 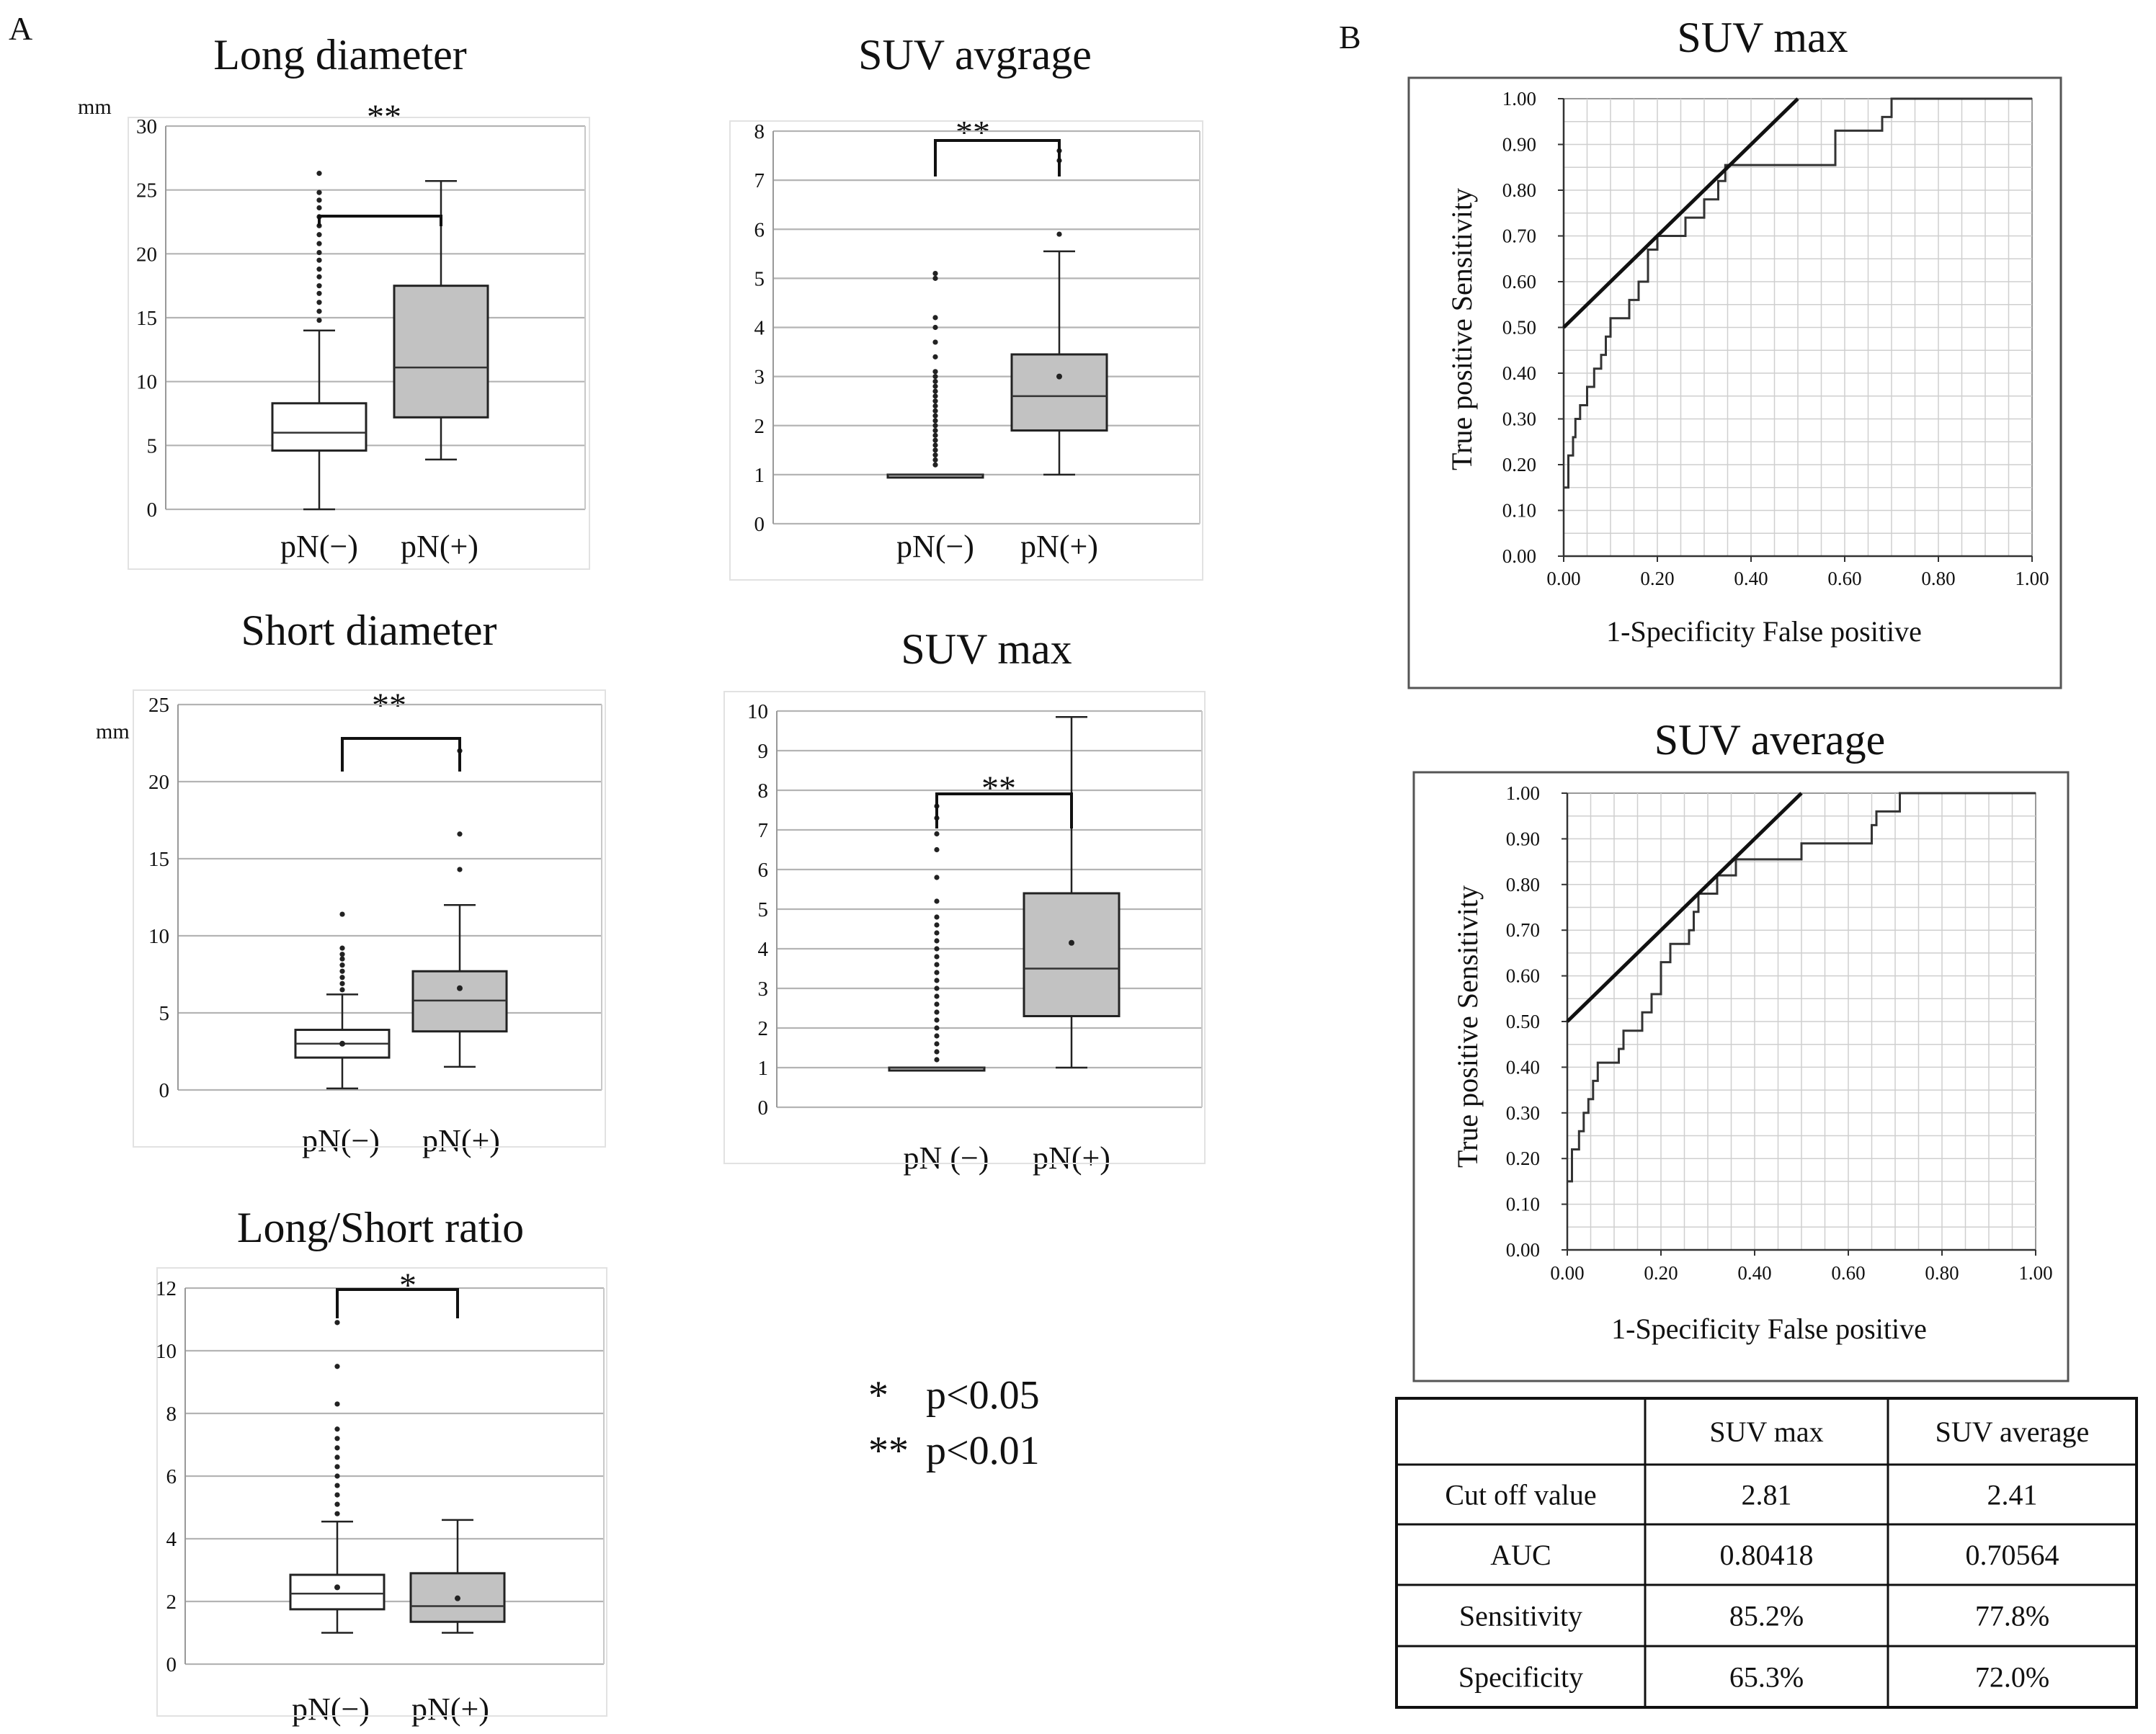 What do you see at coordinates (20, 28) in the screenshot?
I see `panel-label-a: A` at bounding box center [20, 28].